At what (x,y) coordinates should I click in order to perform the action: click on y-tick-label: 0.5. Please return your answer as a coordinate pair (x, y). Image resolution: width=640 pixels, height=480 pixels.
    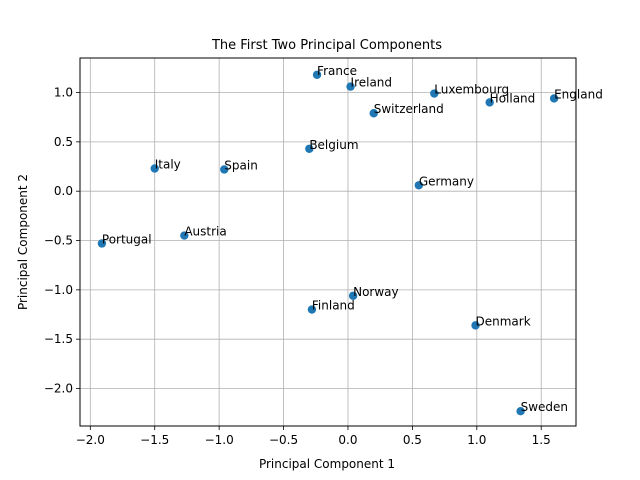
    Looking at the image, I should click on (63, 142).